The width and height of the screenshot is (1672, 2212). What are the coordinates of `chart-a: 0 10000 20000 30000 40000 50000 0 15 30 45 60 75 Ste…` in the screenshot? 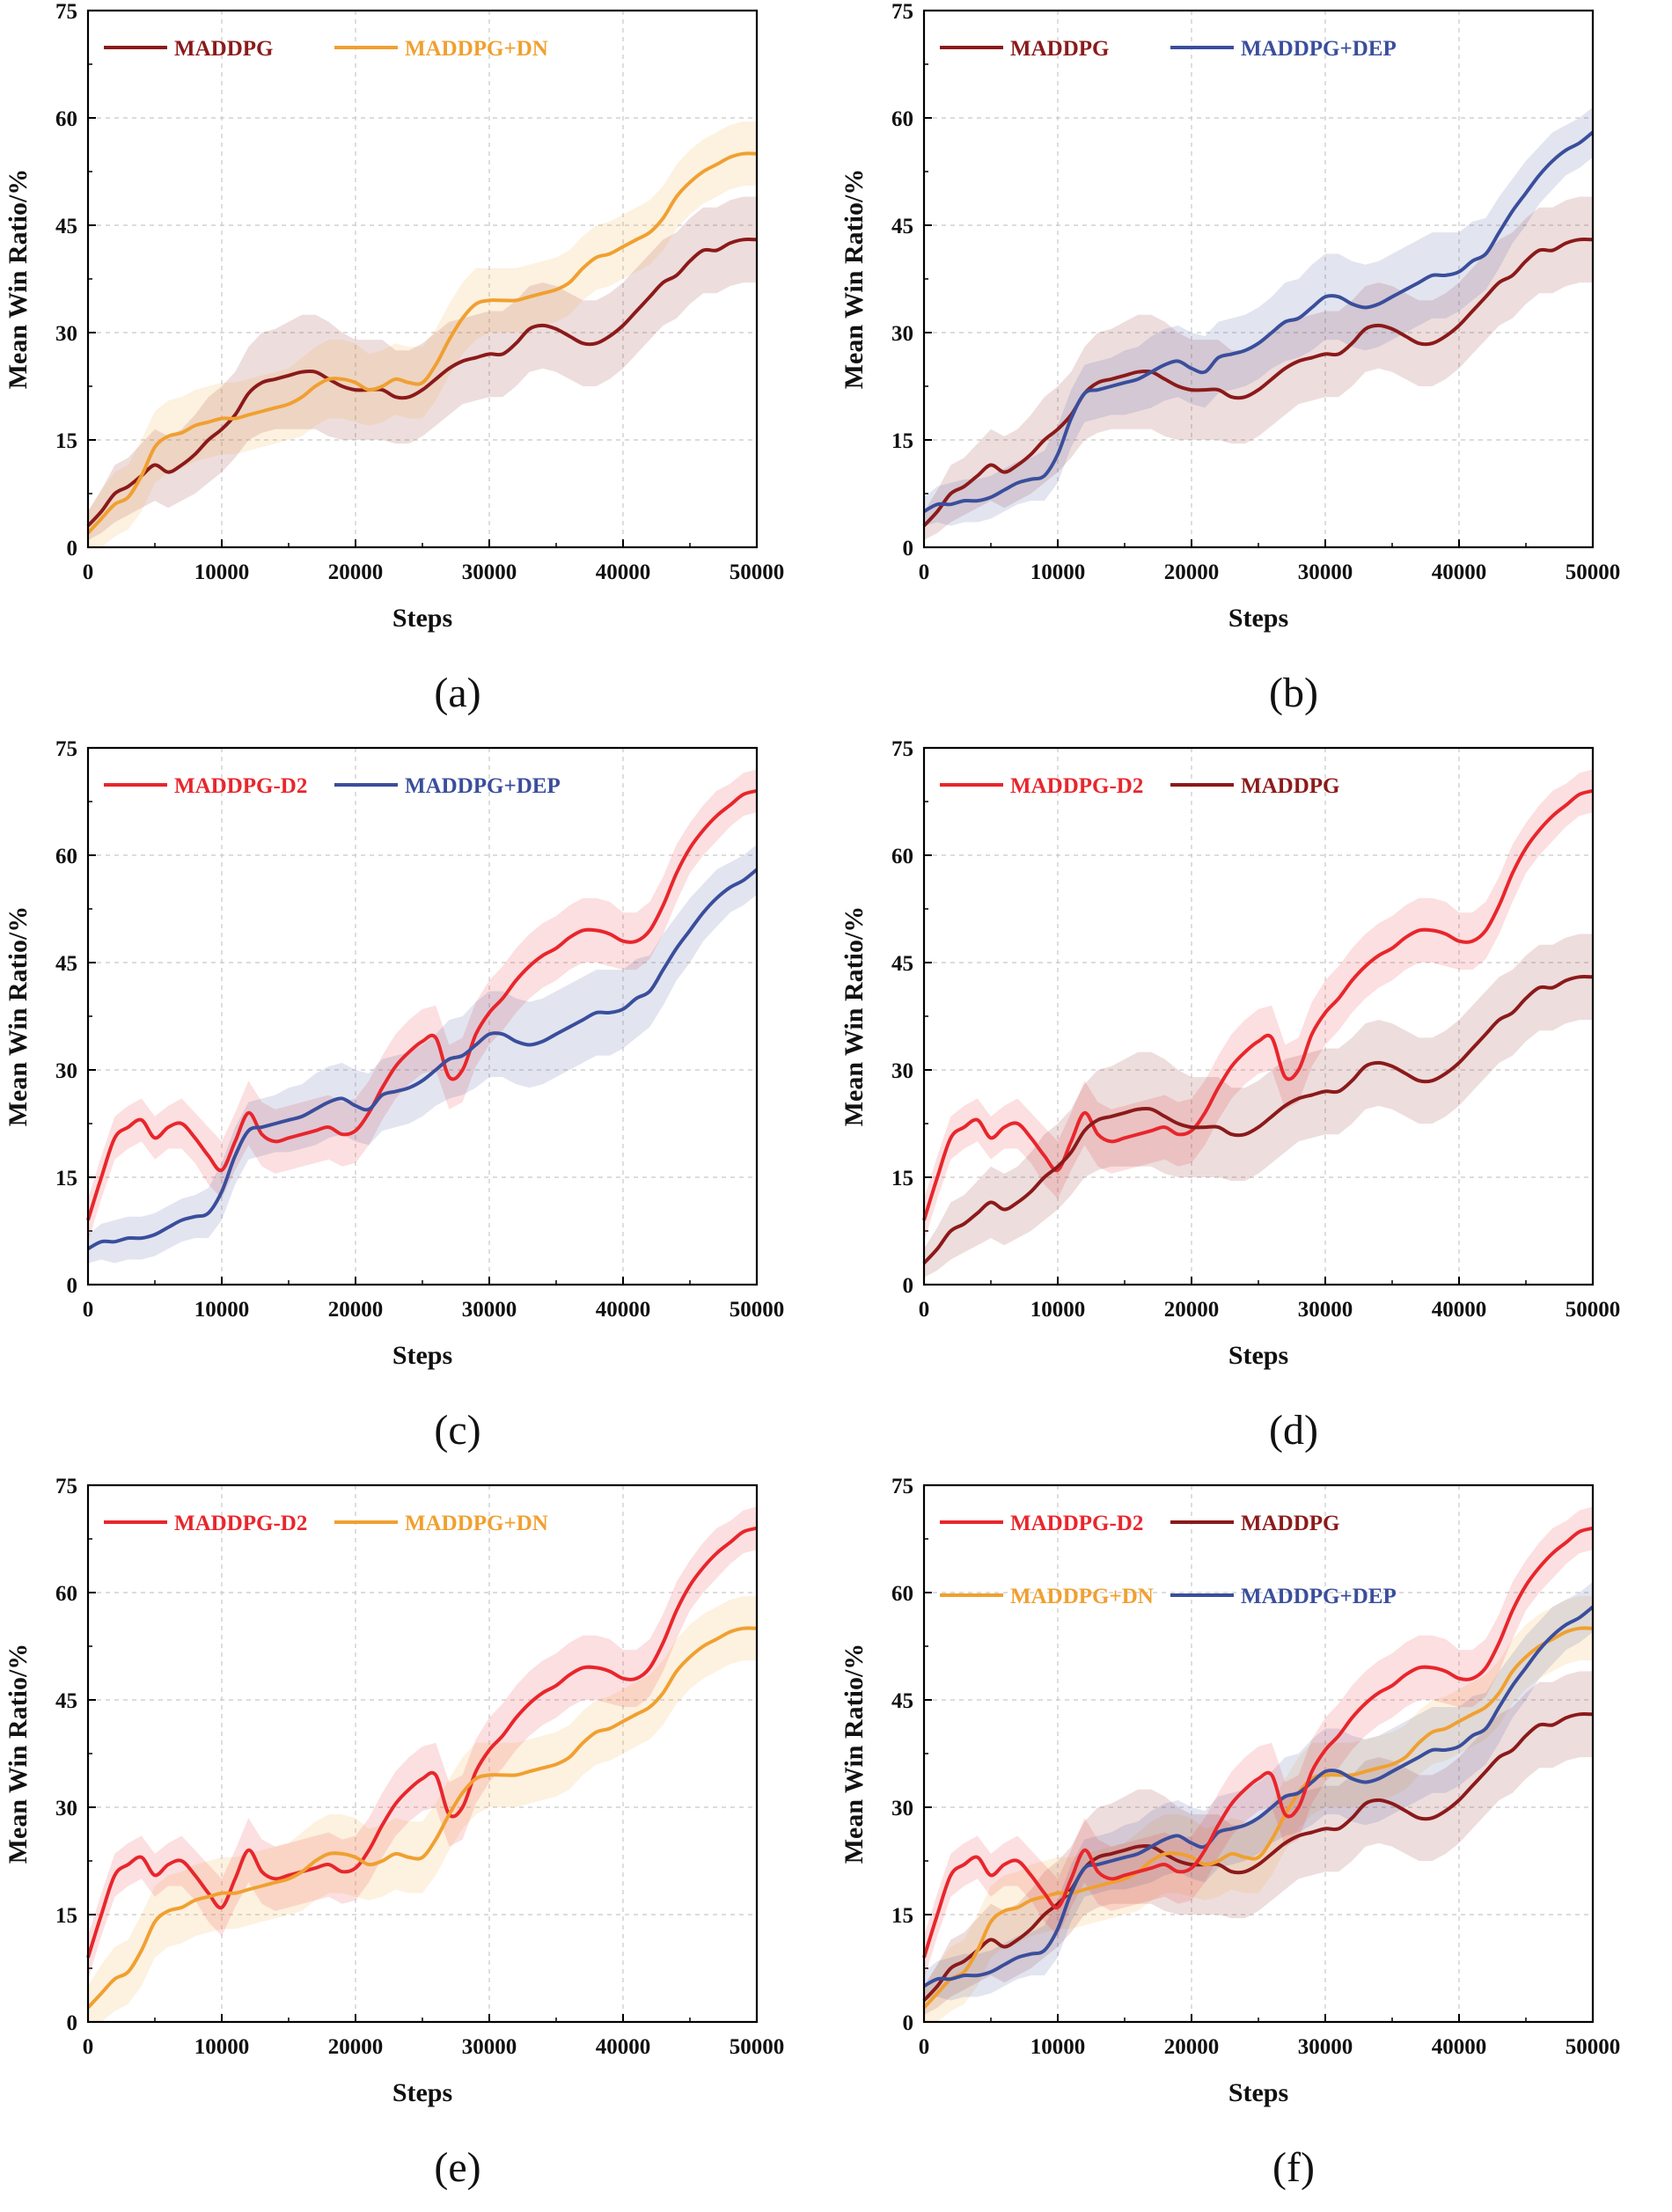 It's located at (394, 316).